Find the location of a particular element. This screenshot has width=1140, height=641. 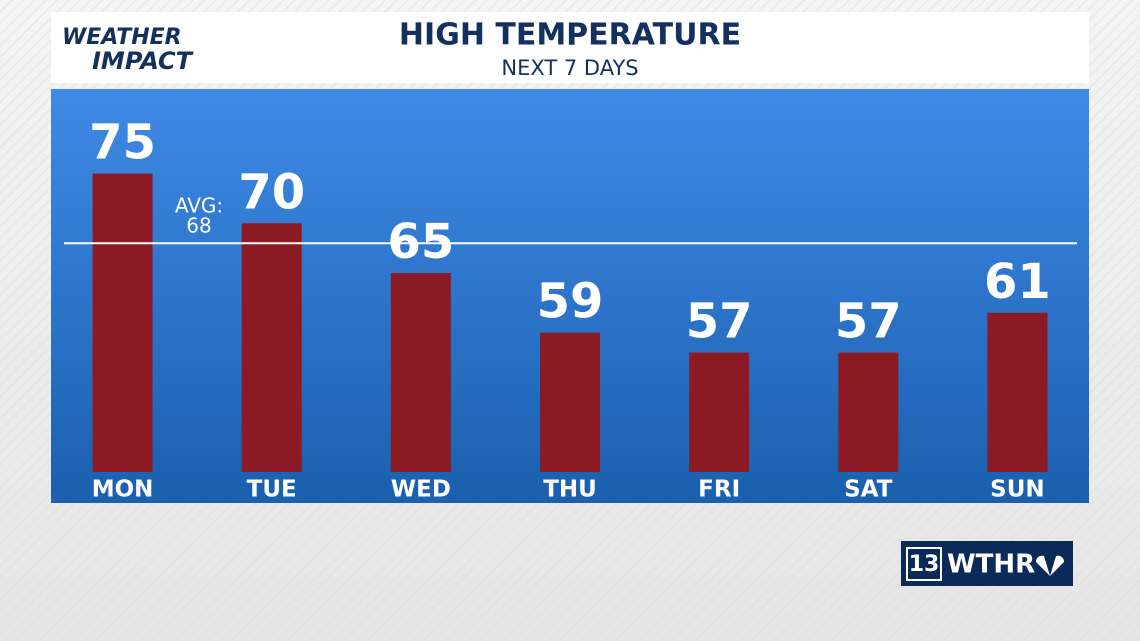

logo-bottom: IMPACT is located at coordinates (143, 61).